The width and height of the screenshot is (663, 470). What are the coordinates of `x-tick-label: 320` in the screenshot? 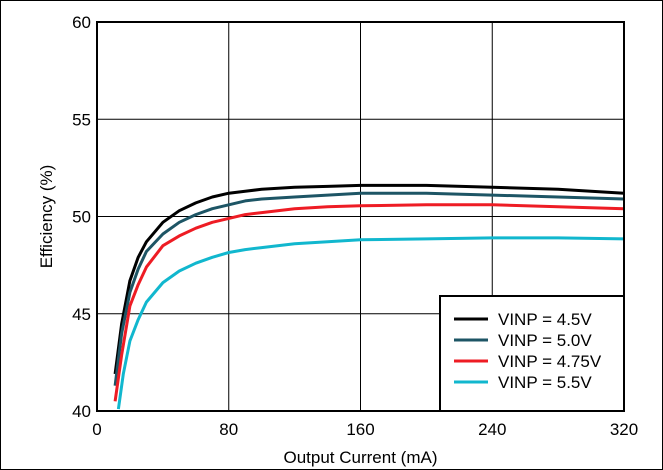 It's located at (624, 429).